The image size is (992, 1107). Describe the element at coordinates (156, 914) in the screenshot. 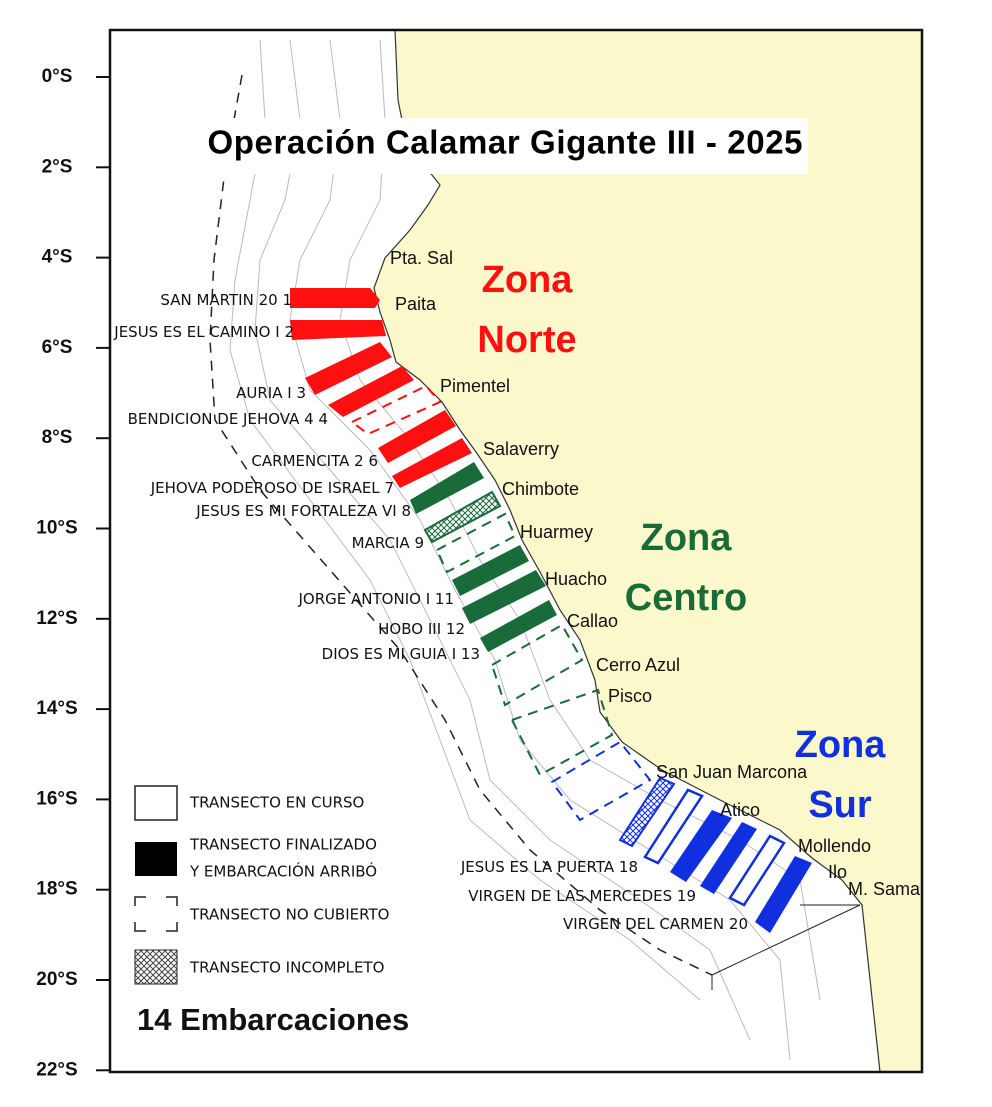

I see `legend-symbol-dashed` at that location.